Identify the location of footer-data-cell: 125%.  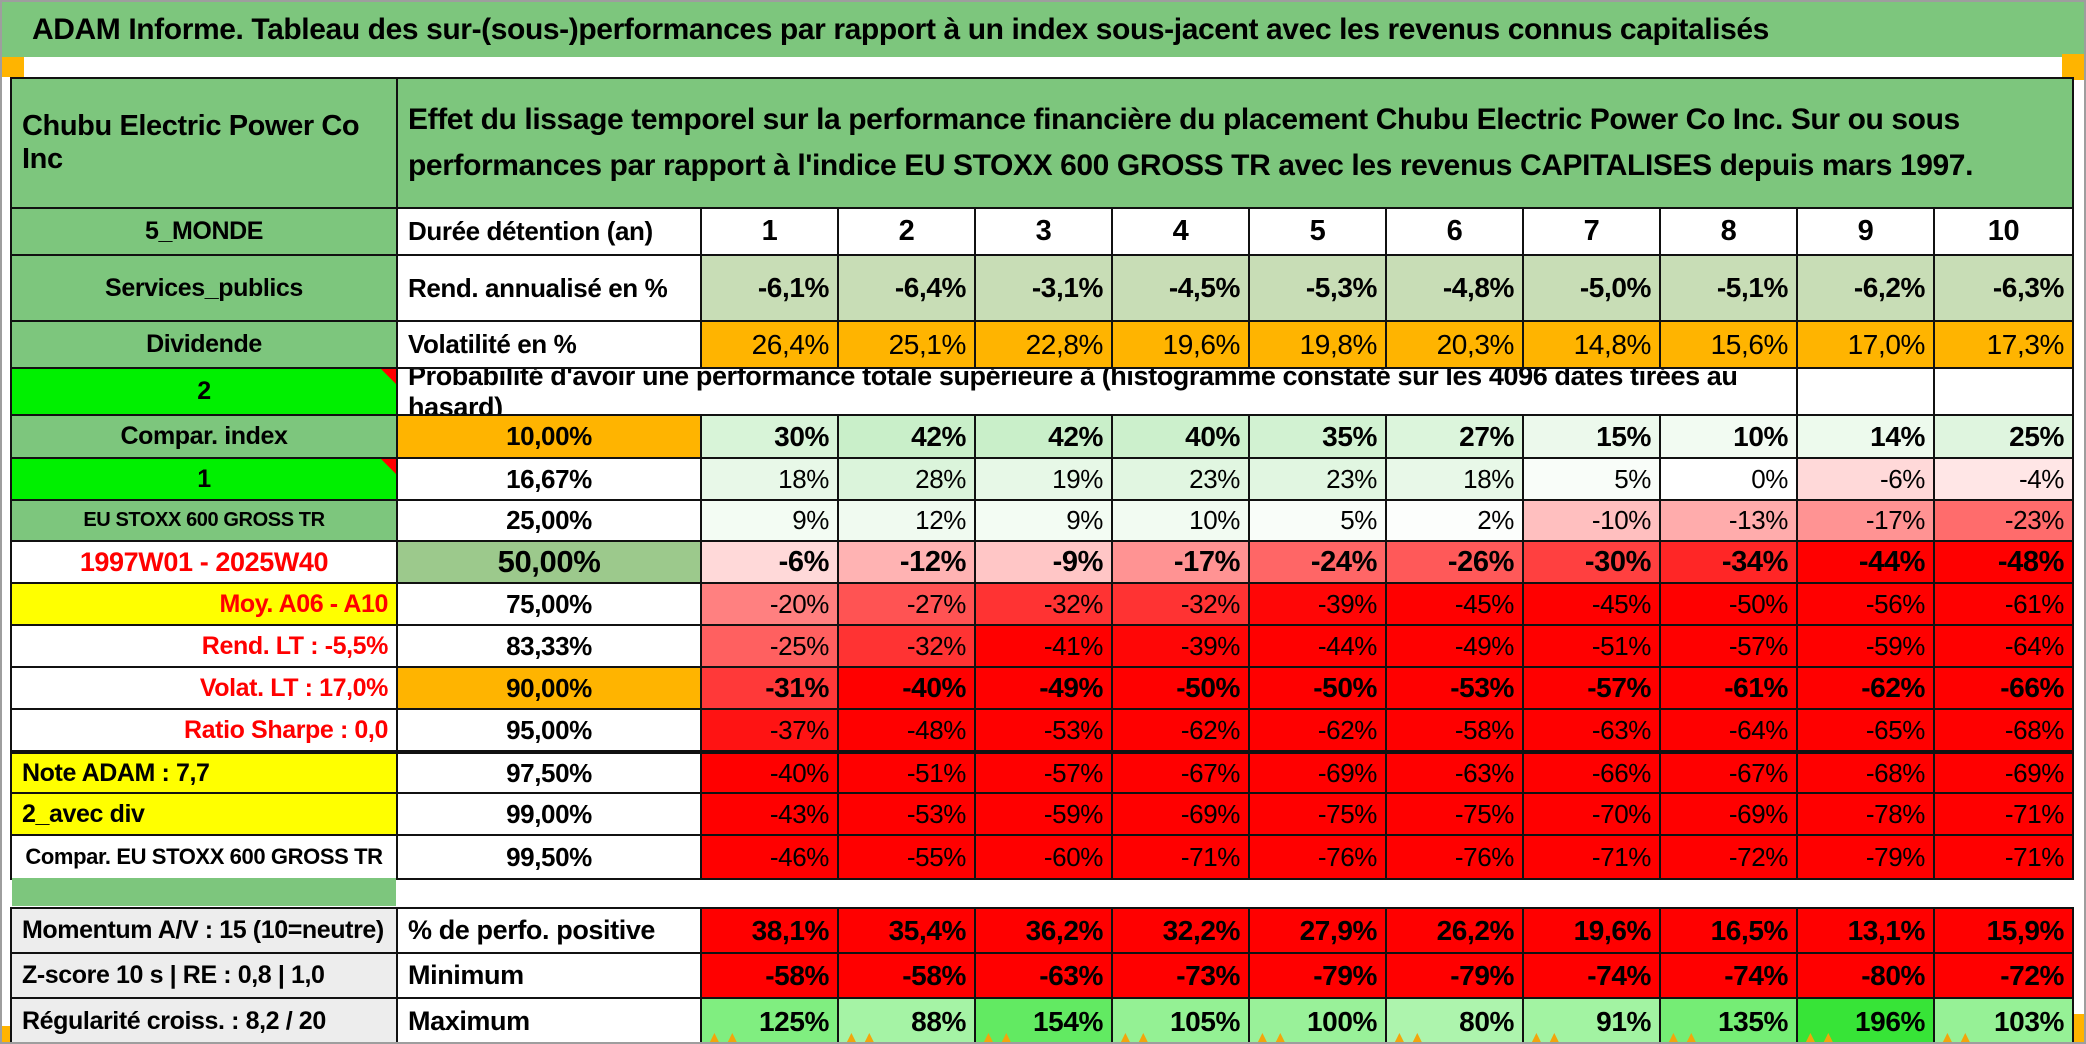
(770, 1020).